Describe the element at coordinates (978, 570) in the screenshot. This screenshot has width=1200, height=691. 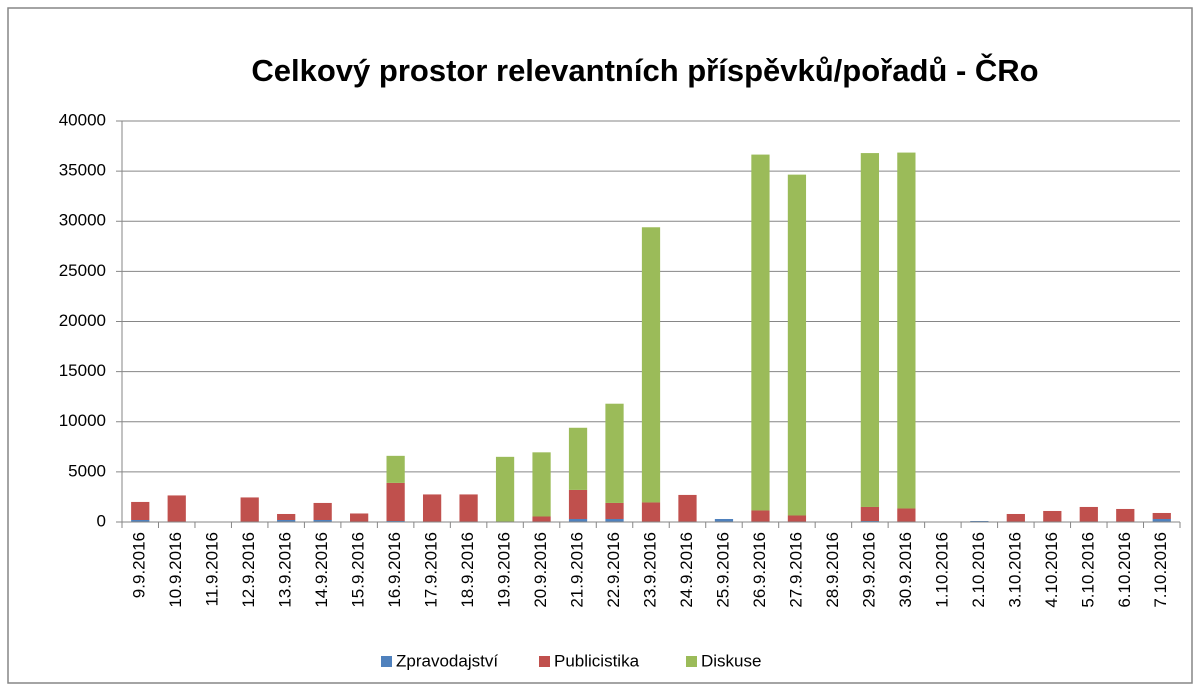
I see `x-tick-label: 2.10.2016` at that location.